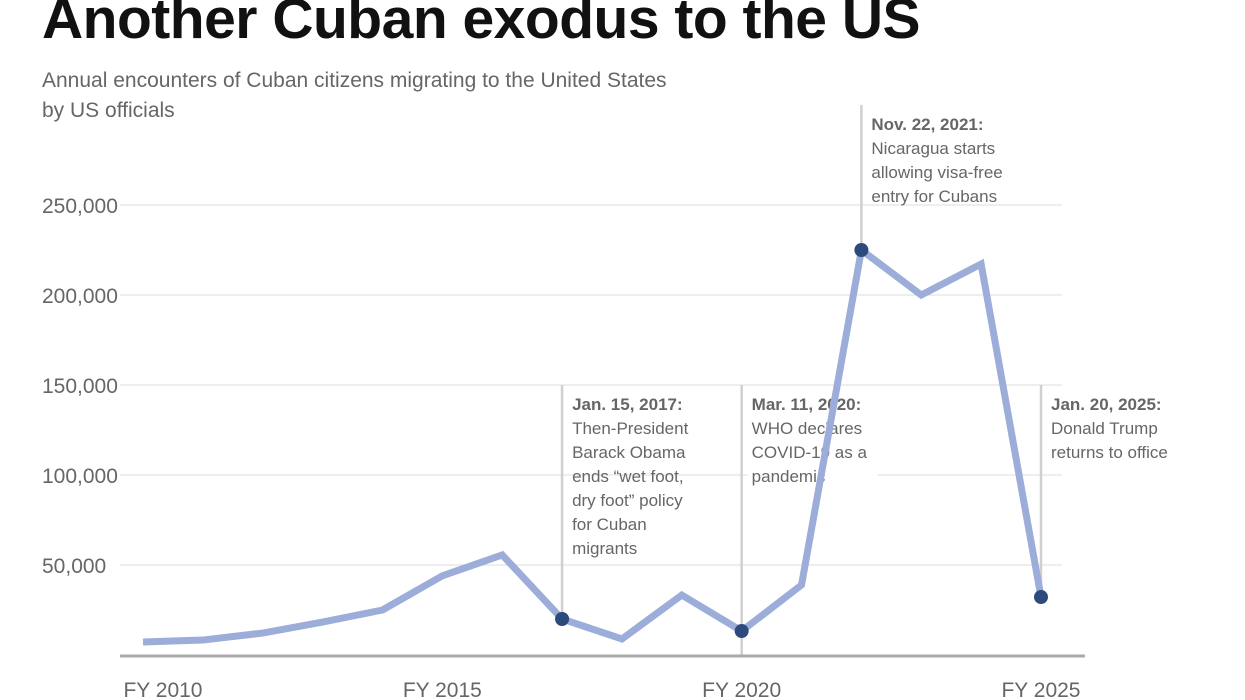  I want to click on y-tick-label: 250,000, so click(80, 206).